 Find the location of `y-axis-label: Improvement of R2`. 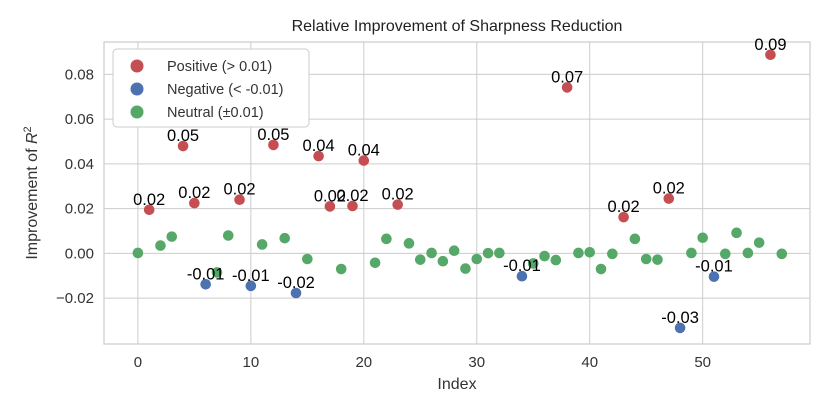

y-axis-label: Improvement of R2 is located at coordinates (31, 192).